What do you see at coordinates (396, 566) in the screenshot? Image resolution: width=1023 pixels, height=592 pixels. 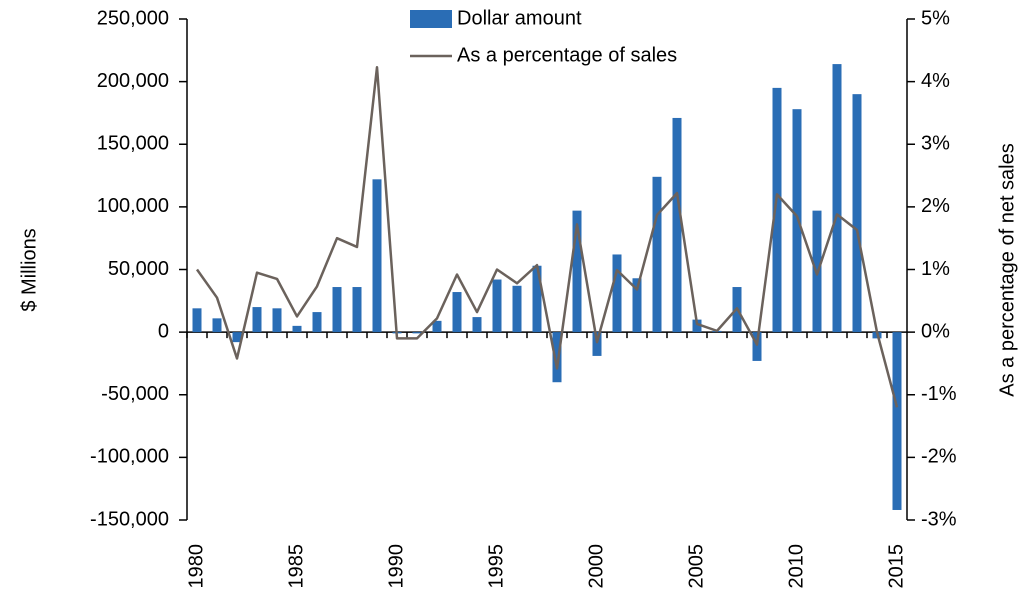 I see `x-tick-label: 1990` at bounding box center [396, 566].